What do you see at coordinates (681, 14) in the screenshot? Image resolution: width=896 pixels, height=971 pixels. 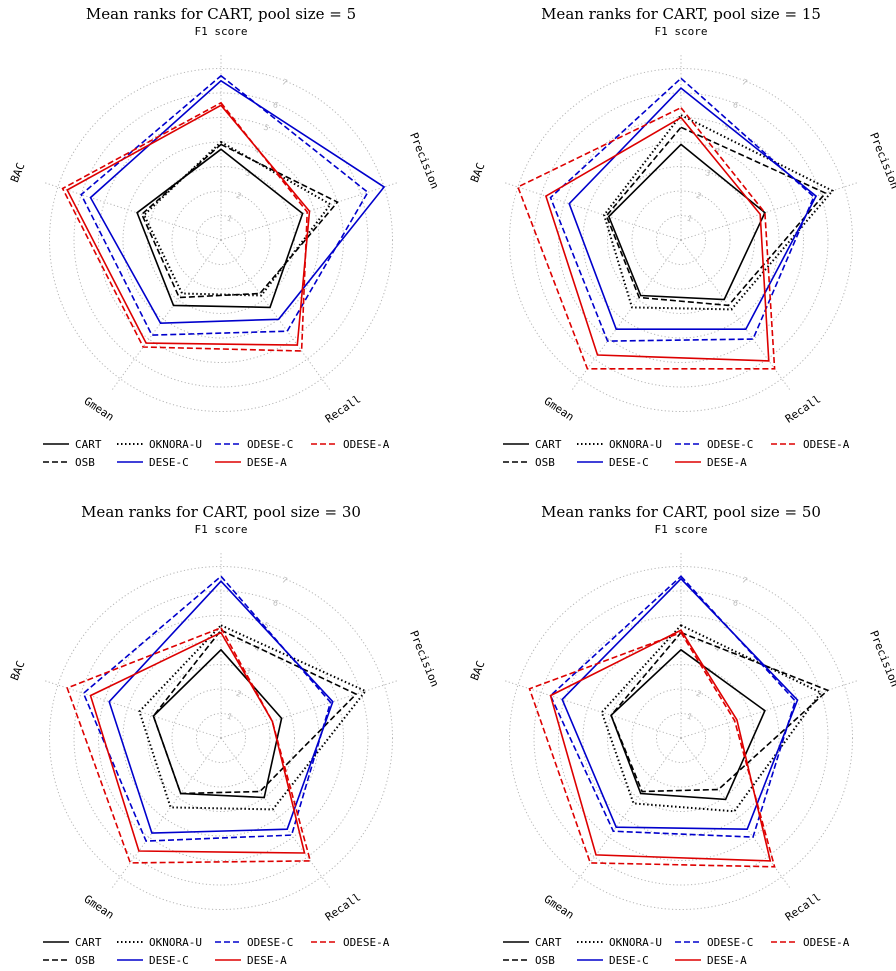 I see `chart-title: Mean ranks for CART, pool size = 15` at bounding box center [681, 14].